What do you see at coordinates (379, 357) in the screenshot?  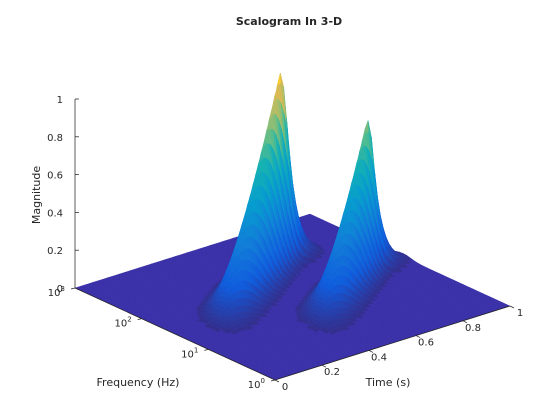 I see `x-tick-label: 0.4` at bounding box center [379, 357].